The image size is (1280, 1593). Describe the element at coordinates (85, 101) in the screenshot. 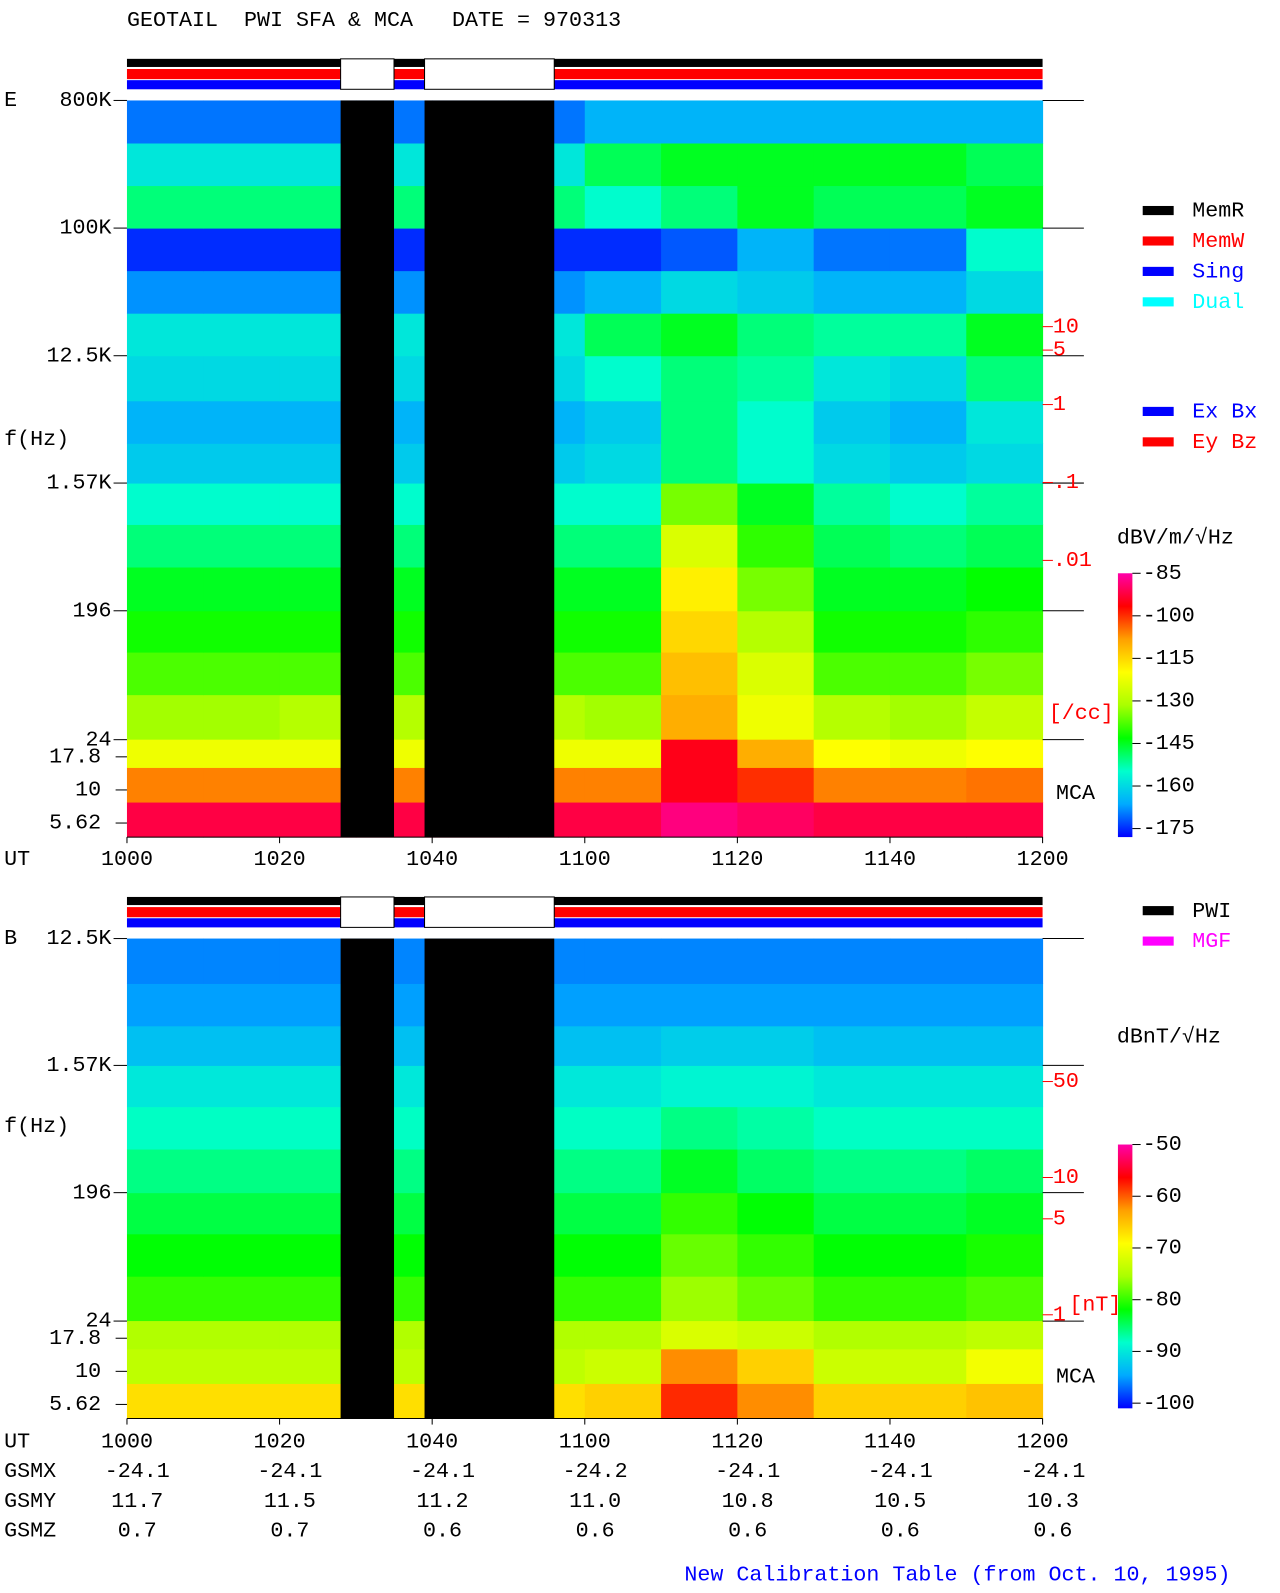

I see `y-tick-label: 800K` at that location.